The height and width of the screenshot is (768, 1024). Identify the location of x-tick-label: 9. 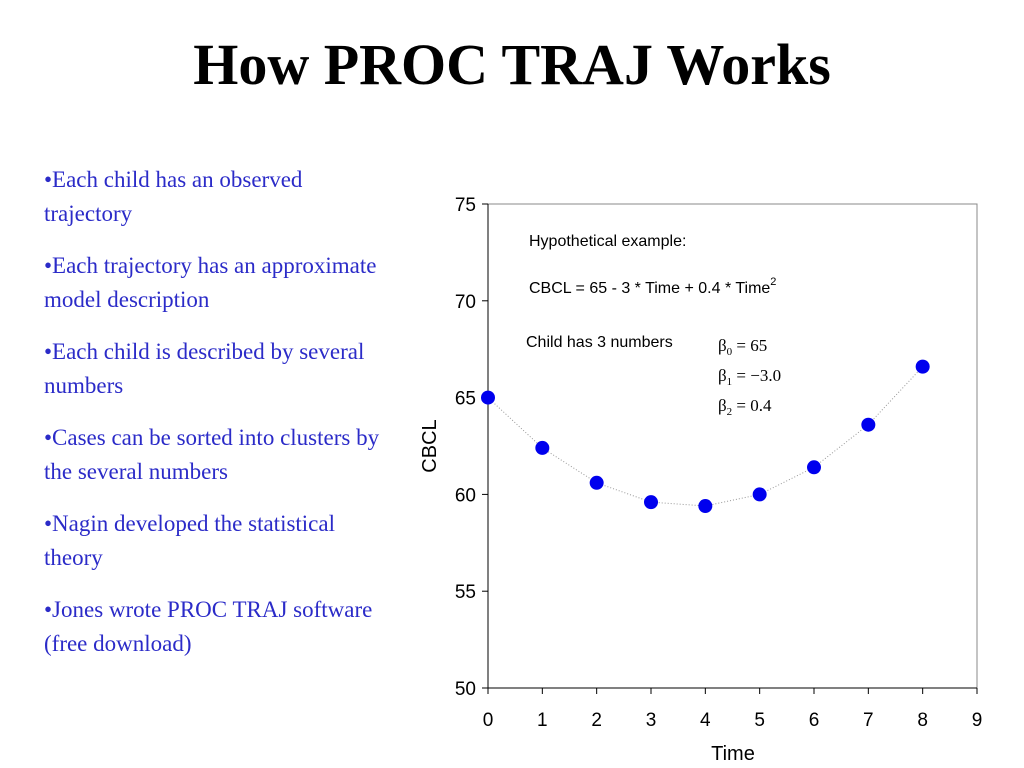
(977, 720).